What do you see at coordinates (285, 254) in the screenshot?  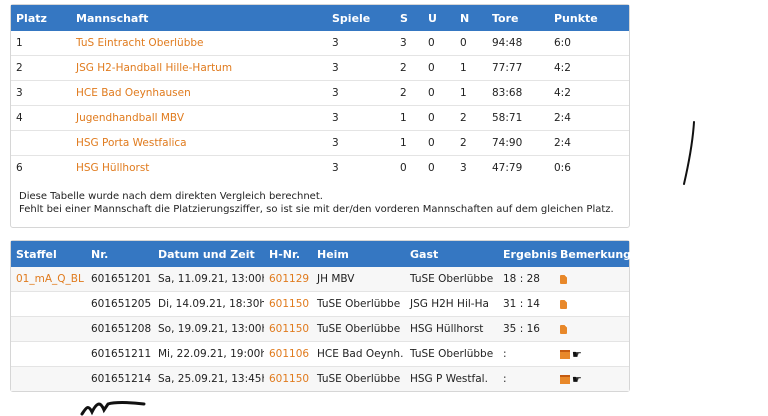 I see `col-hnr: H-Nr.` at bounding box center [285, 254].